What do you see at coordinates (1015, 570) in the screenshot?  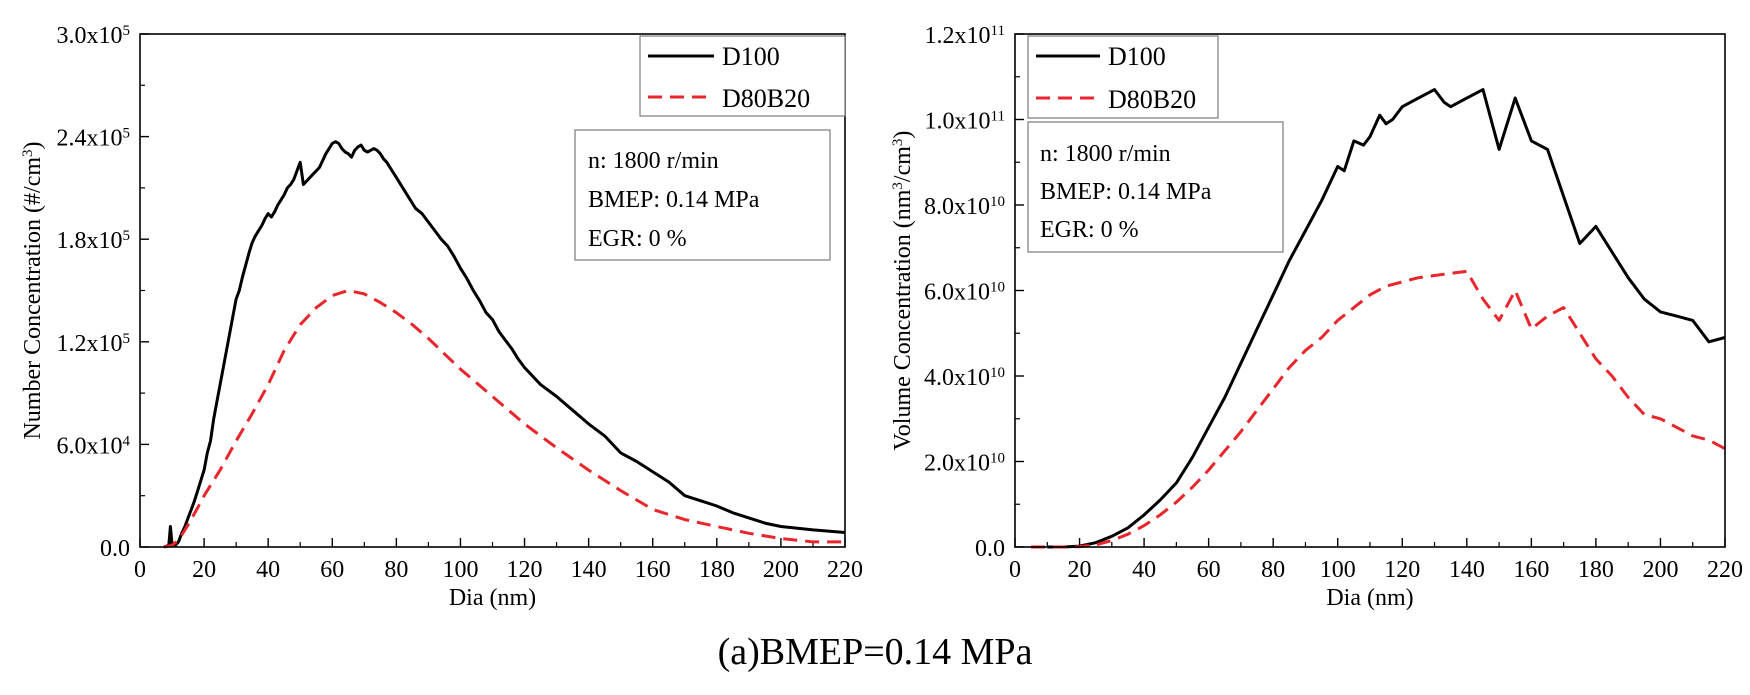 I see `x-tick-label: 0` at bounding box center [1015, 570].